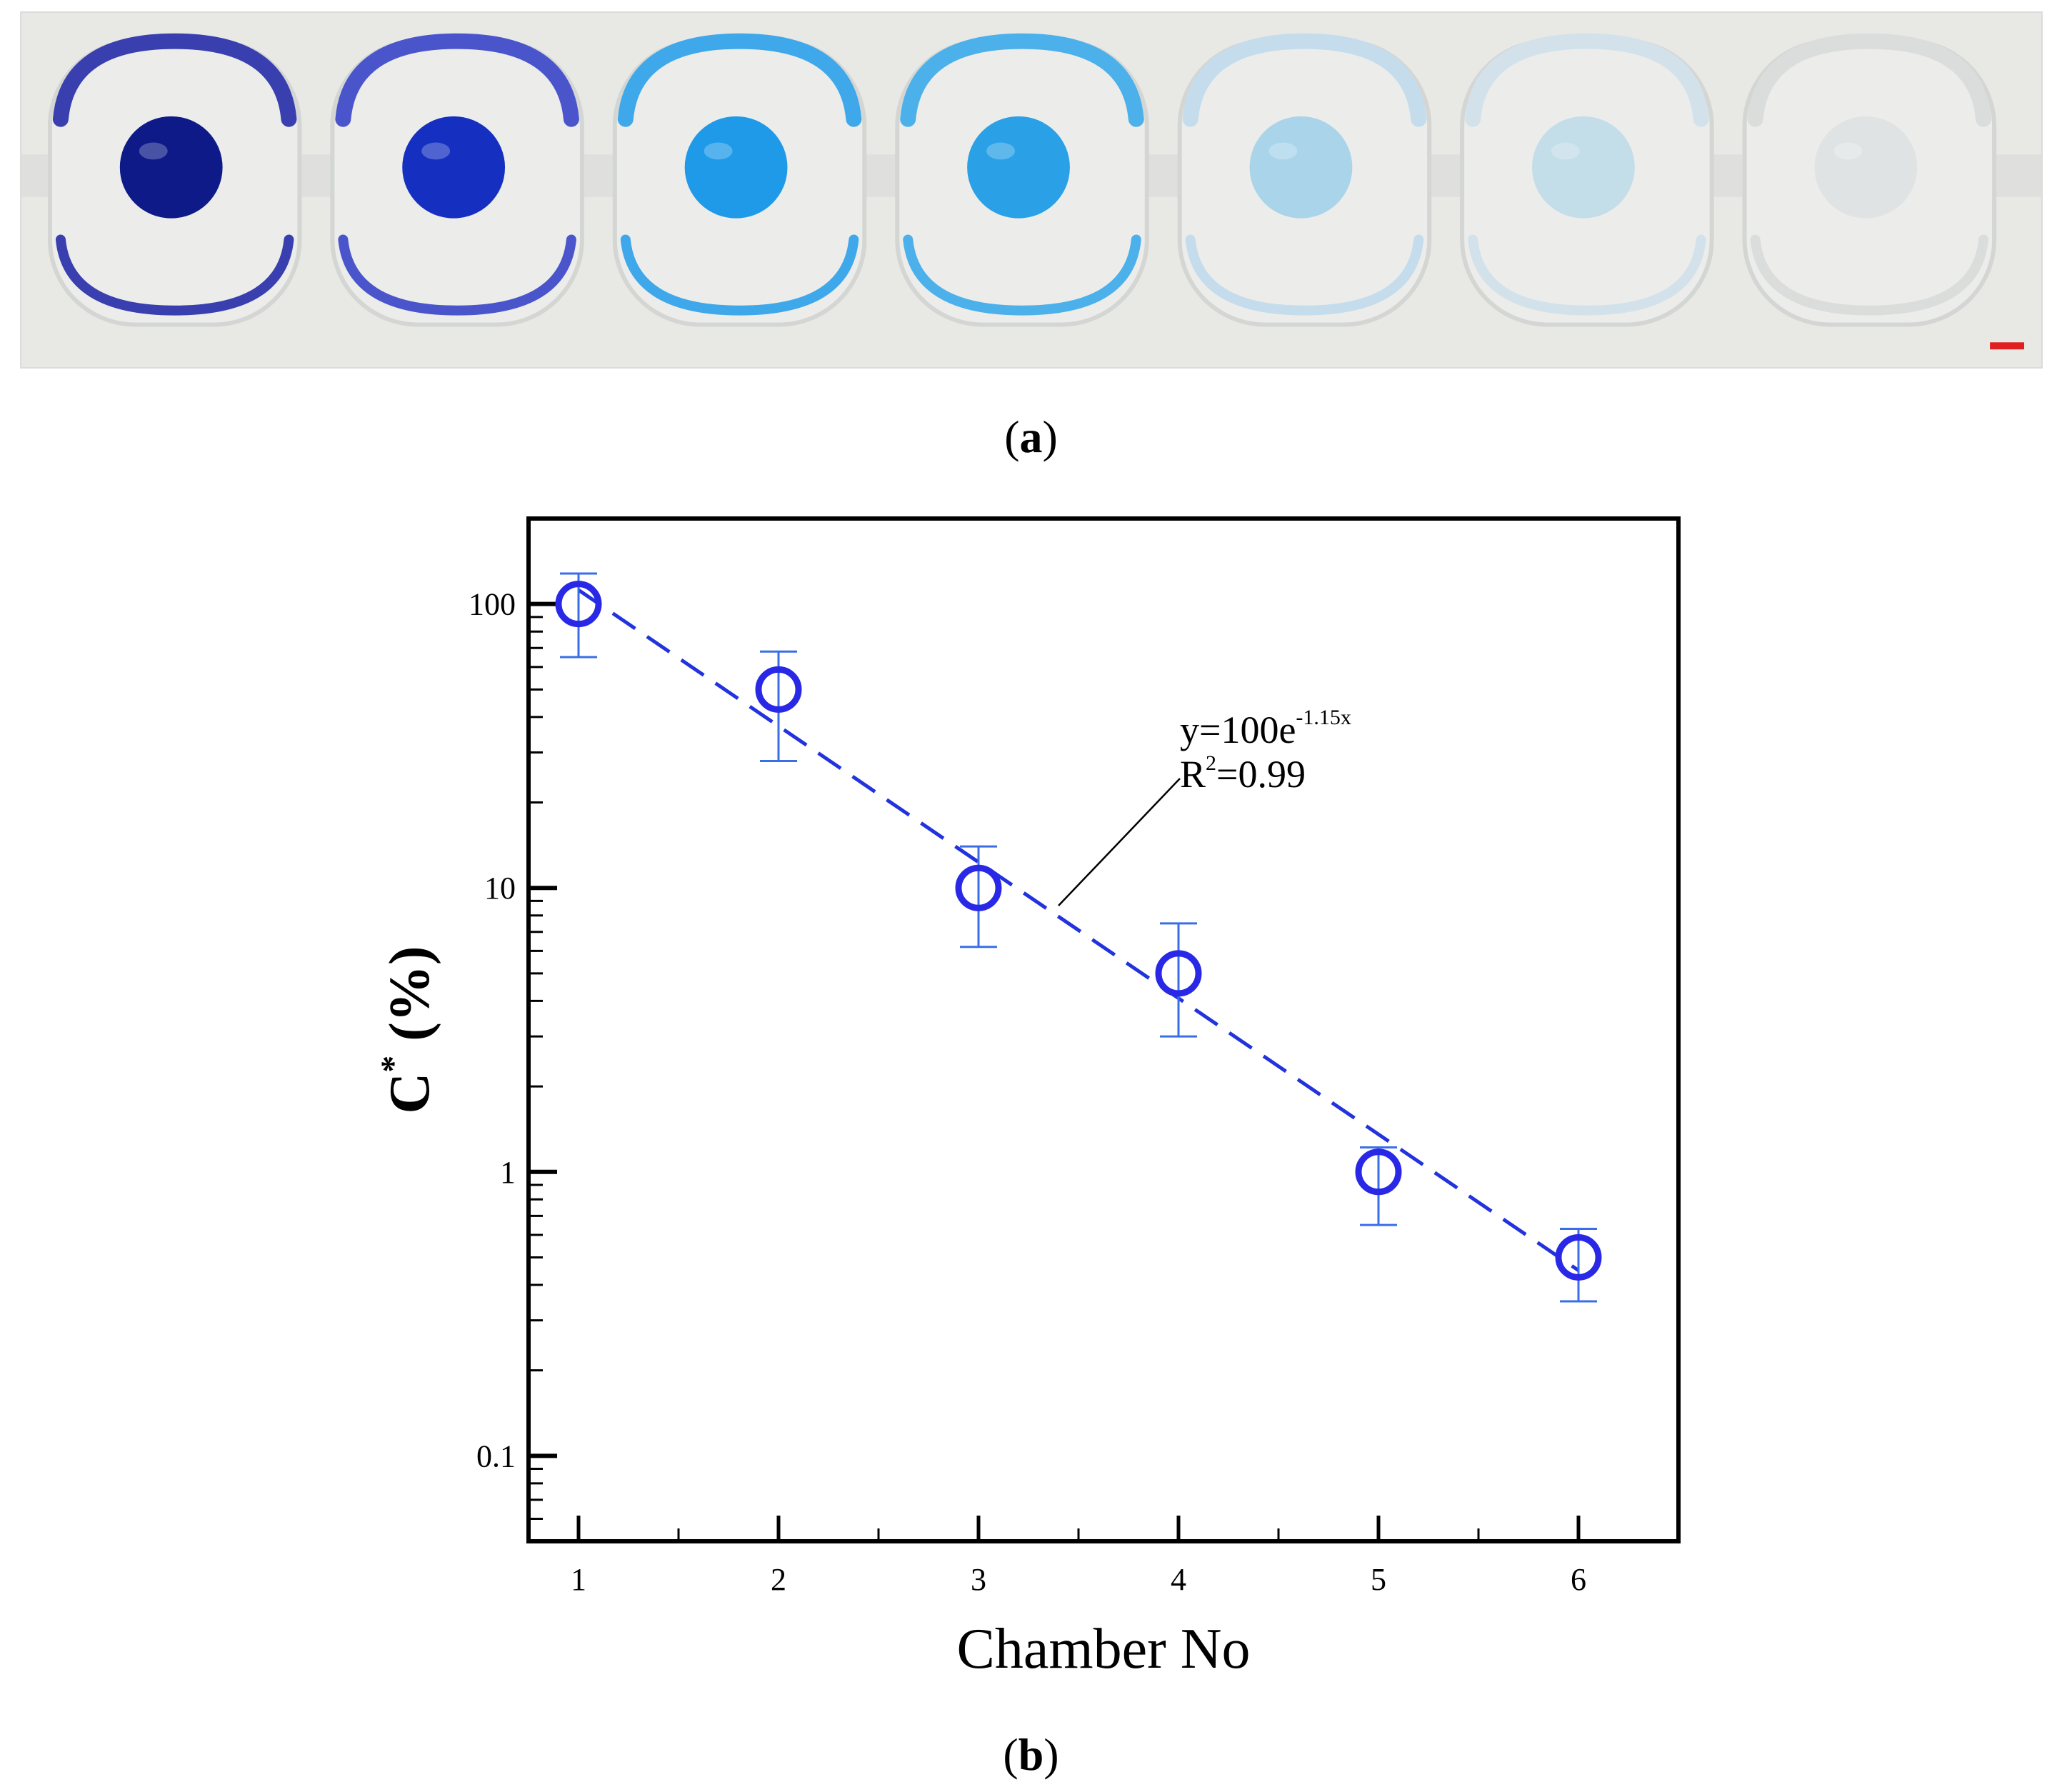 This screenshot has width=2062, height=1792. I want to click on x-tick-label: 3, so click(978, 1580).